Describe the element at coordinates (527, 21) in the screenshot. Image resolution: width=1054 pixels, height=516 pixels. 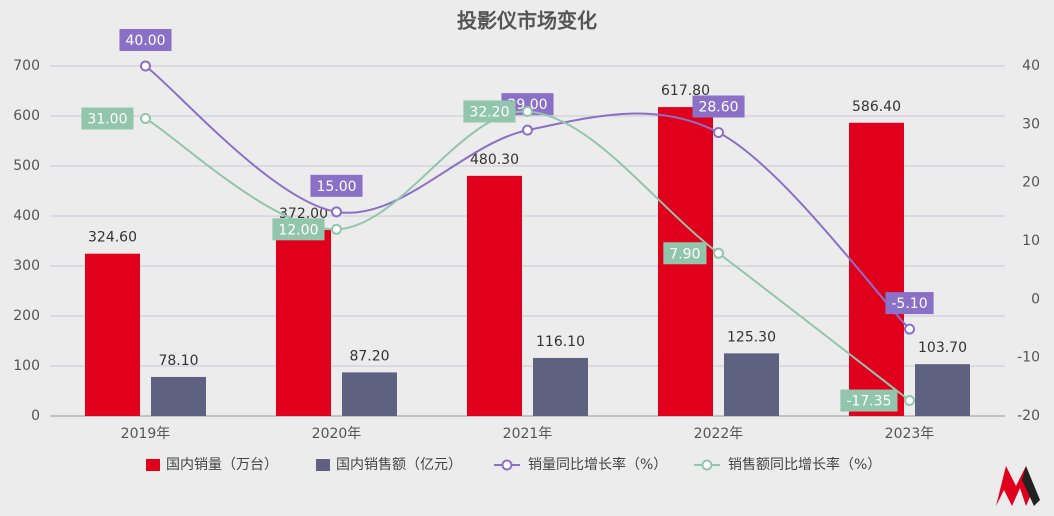
I see `chart-title: 投影仪市场变化` at that location.